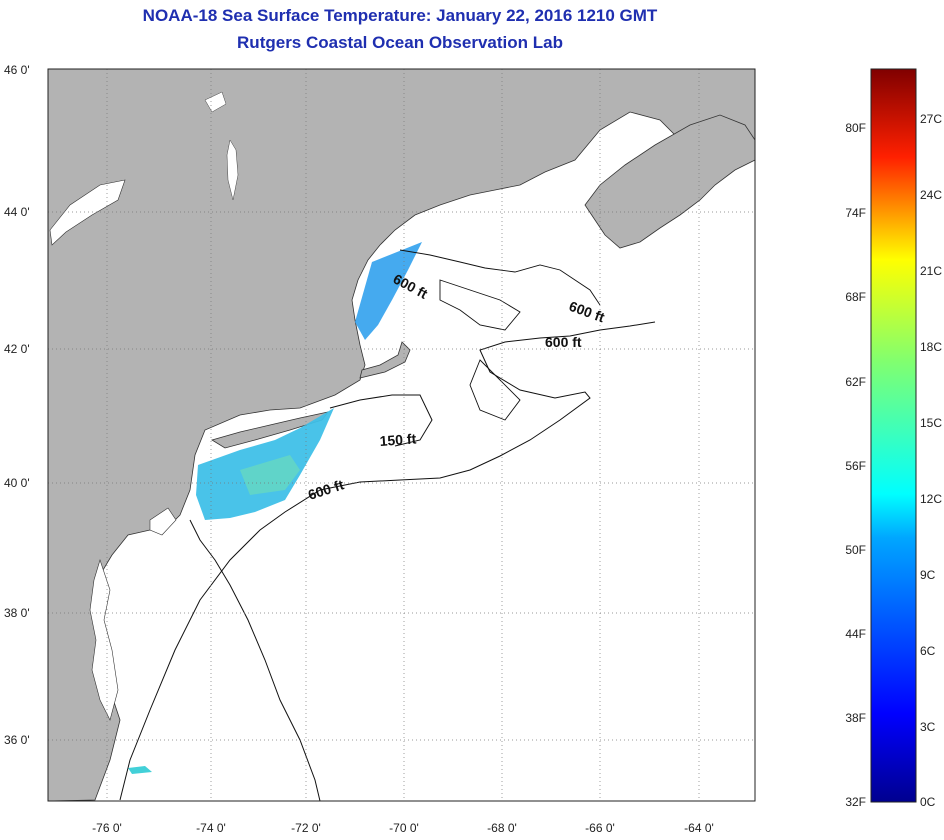  What do you see at coordinates (211, 828) in the screenshot?
I see `lon-label: -74 0'` at bounding box center [211, 828].